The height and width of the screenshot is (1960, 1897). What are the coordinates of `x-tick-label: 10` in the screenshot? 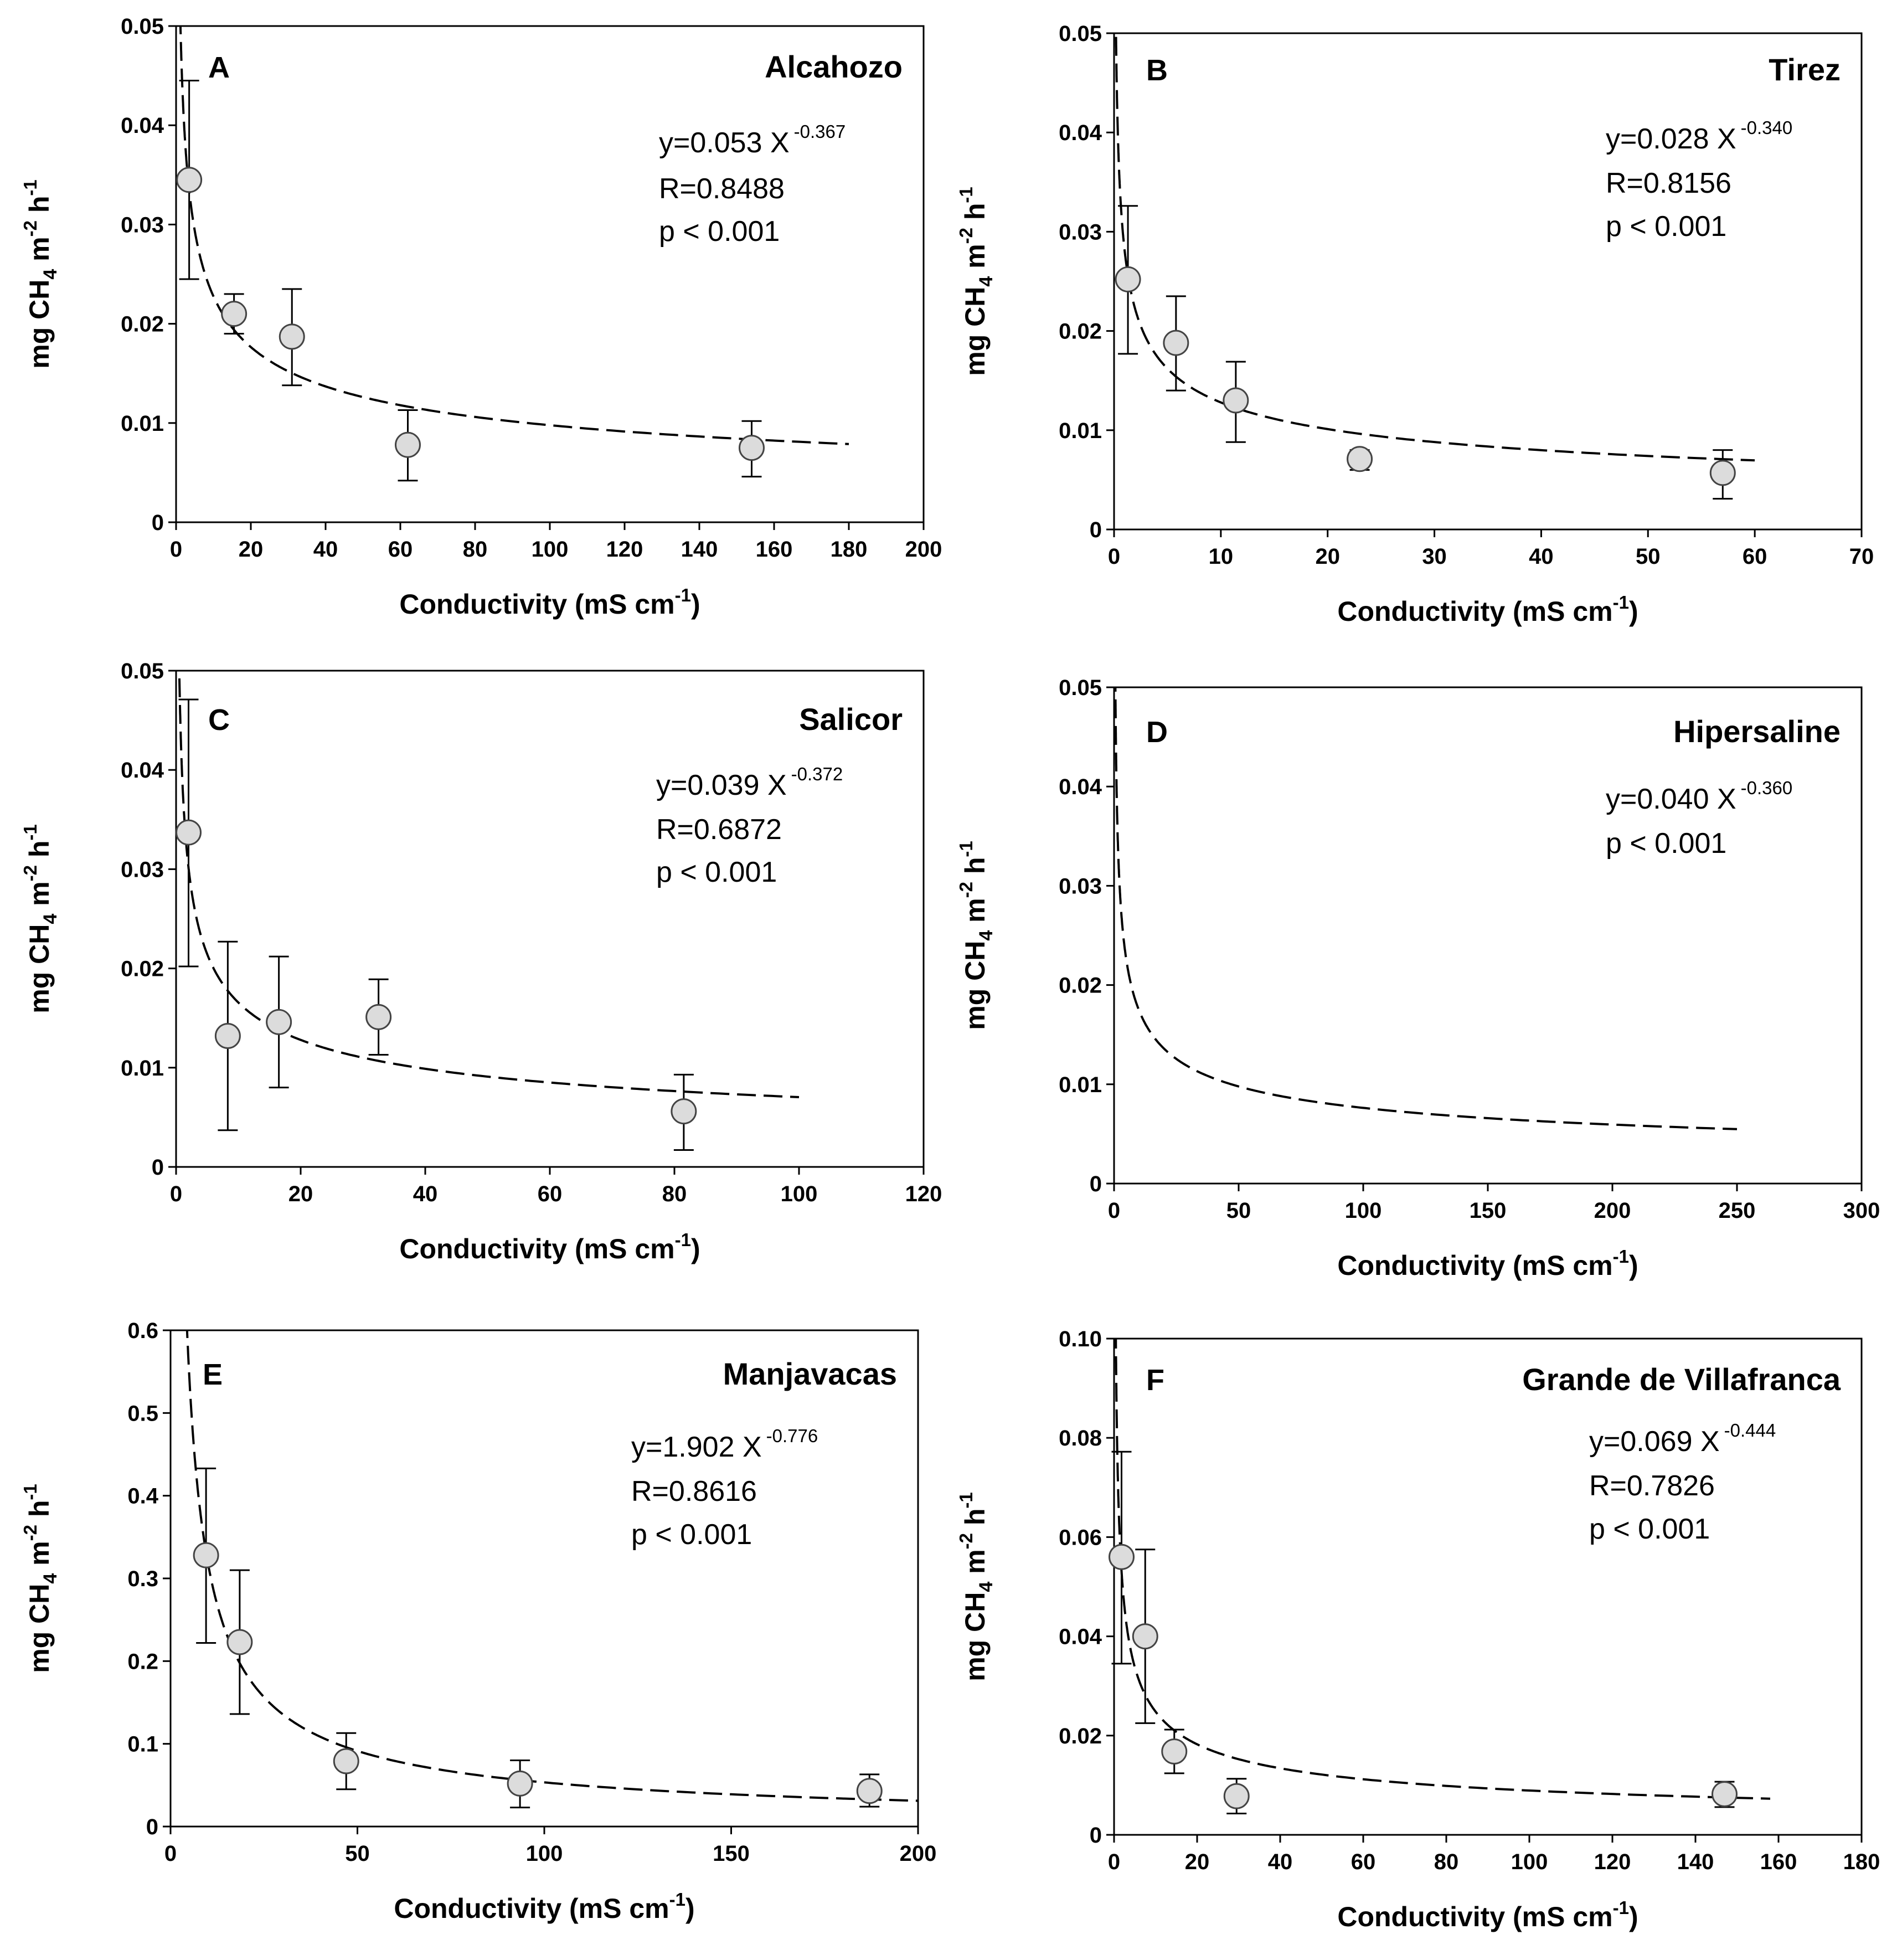 It's located at (1221, 556).